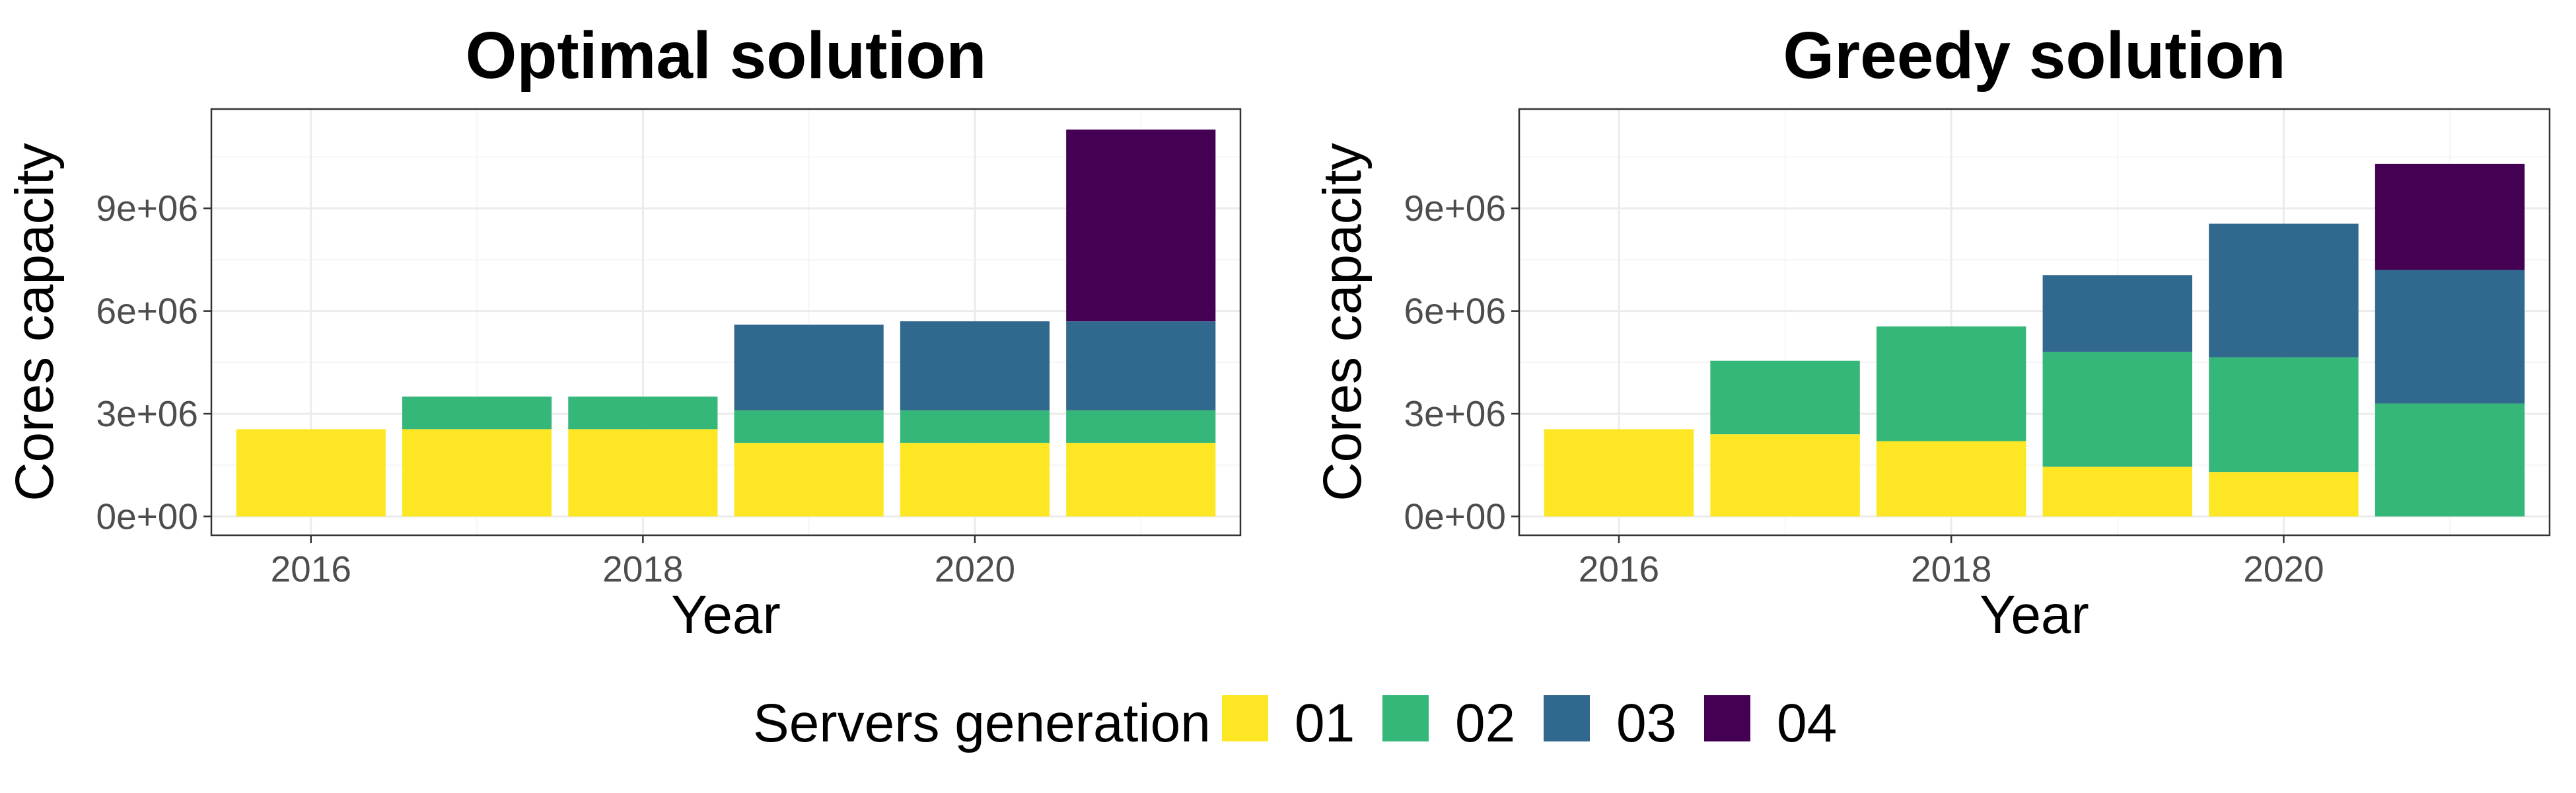 This screenshot has height=793, width=2576. What do you see at coordinates (2034, 56) in the screenshot?
I see `panel-title: Greedy solution` at bounding box center [2034, 56].